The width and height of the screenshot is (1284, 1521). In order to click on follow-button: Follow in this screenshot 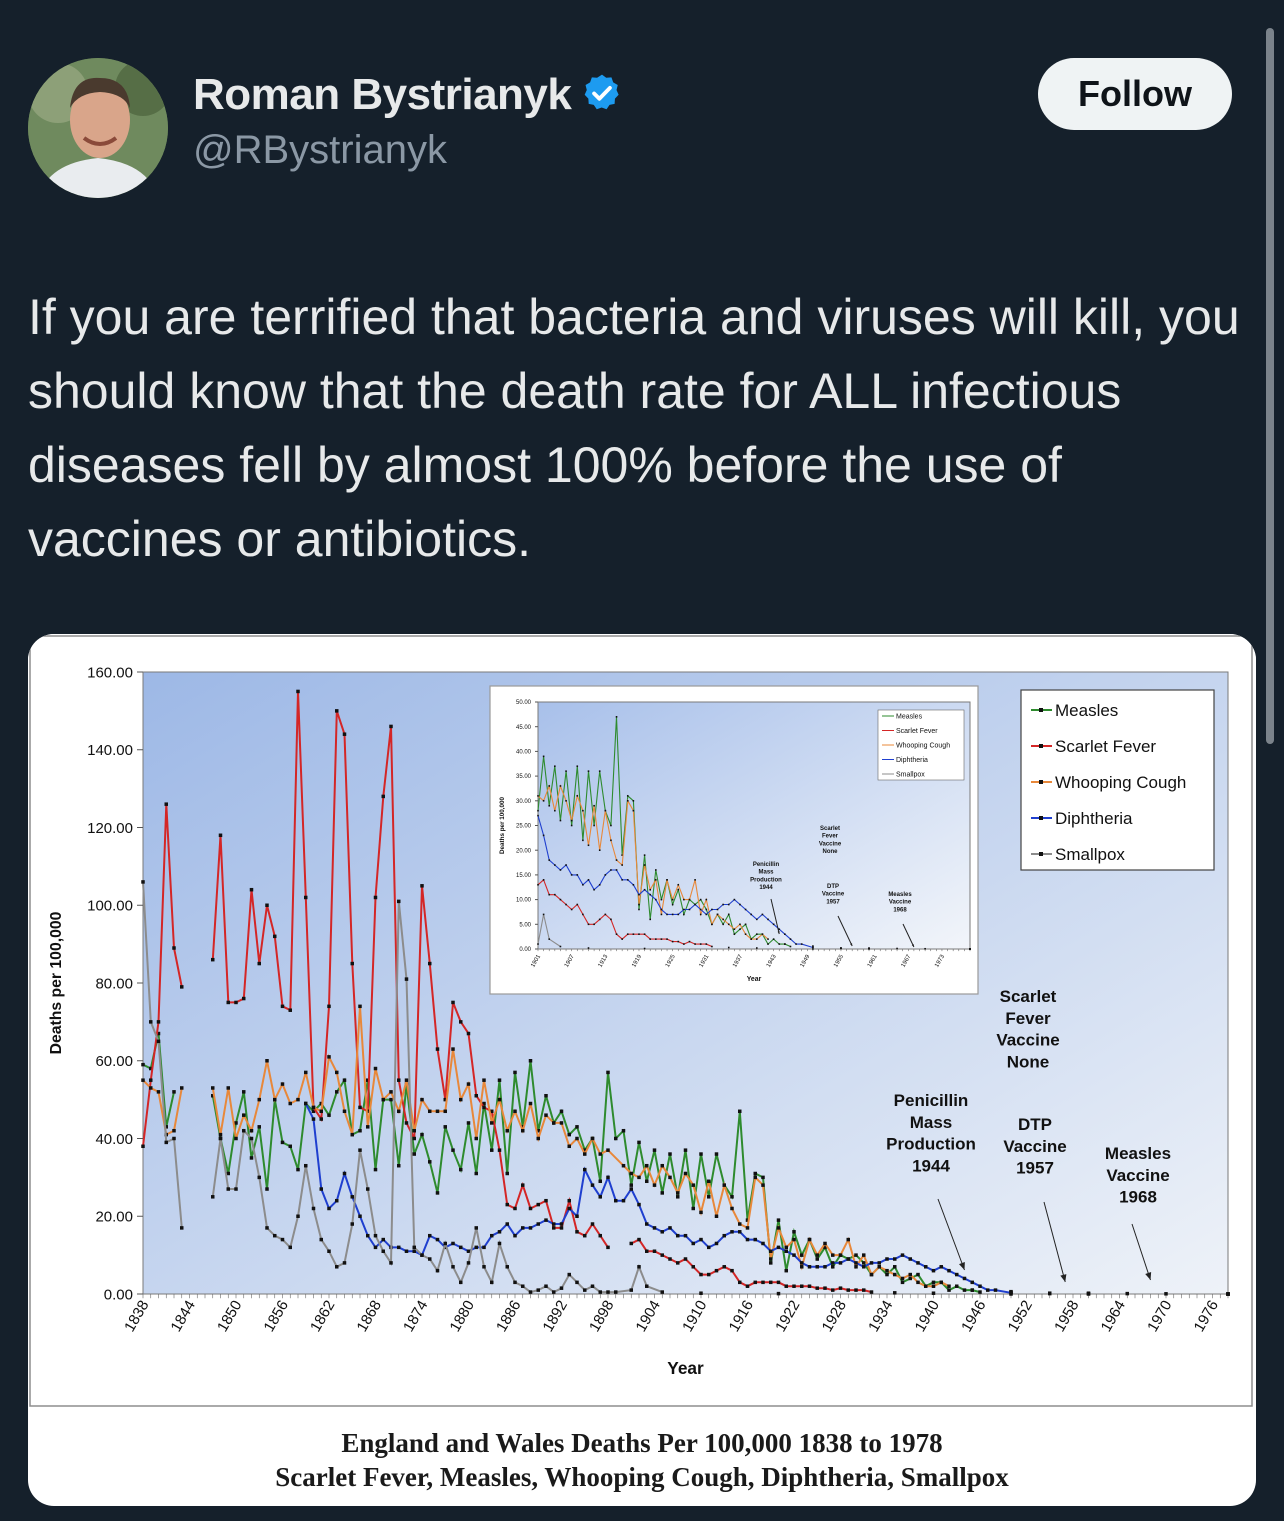, I will do `click(1135, 94)`.